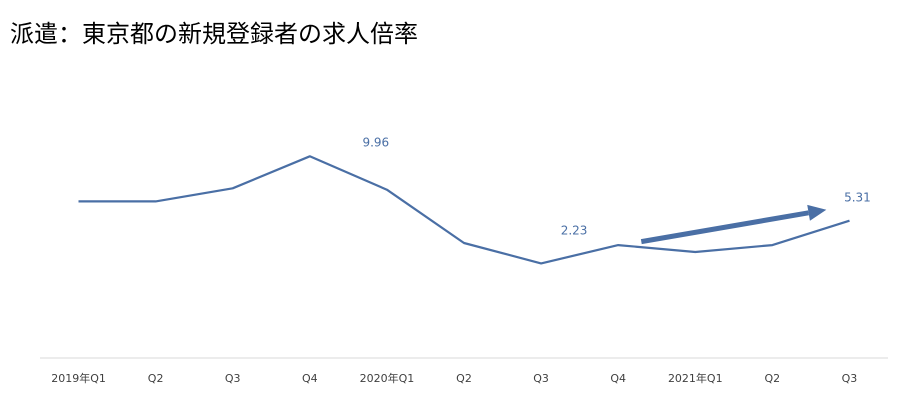  What do you see at coordinates (616, 186) in the screenshot?
I see `data-labels: 9.96 2.23 5.31` at bounding box center [616, 186].